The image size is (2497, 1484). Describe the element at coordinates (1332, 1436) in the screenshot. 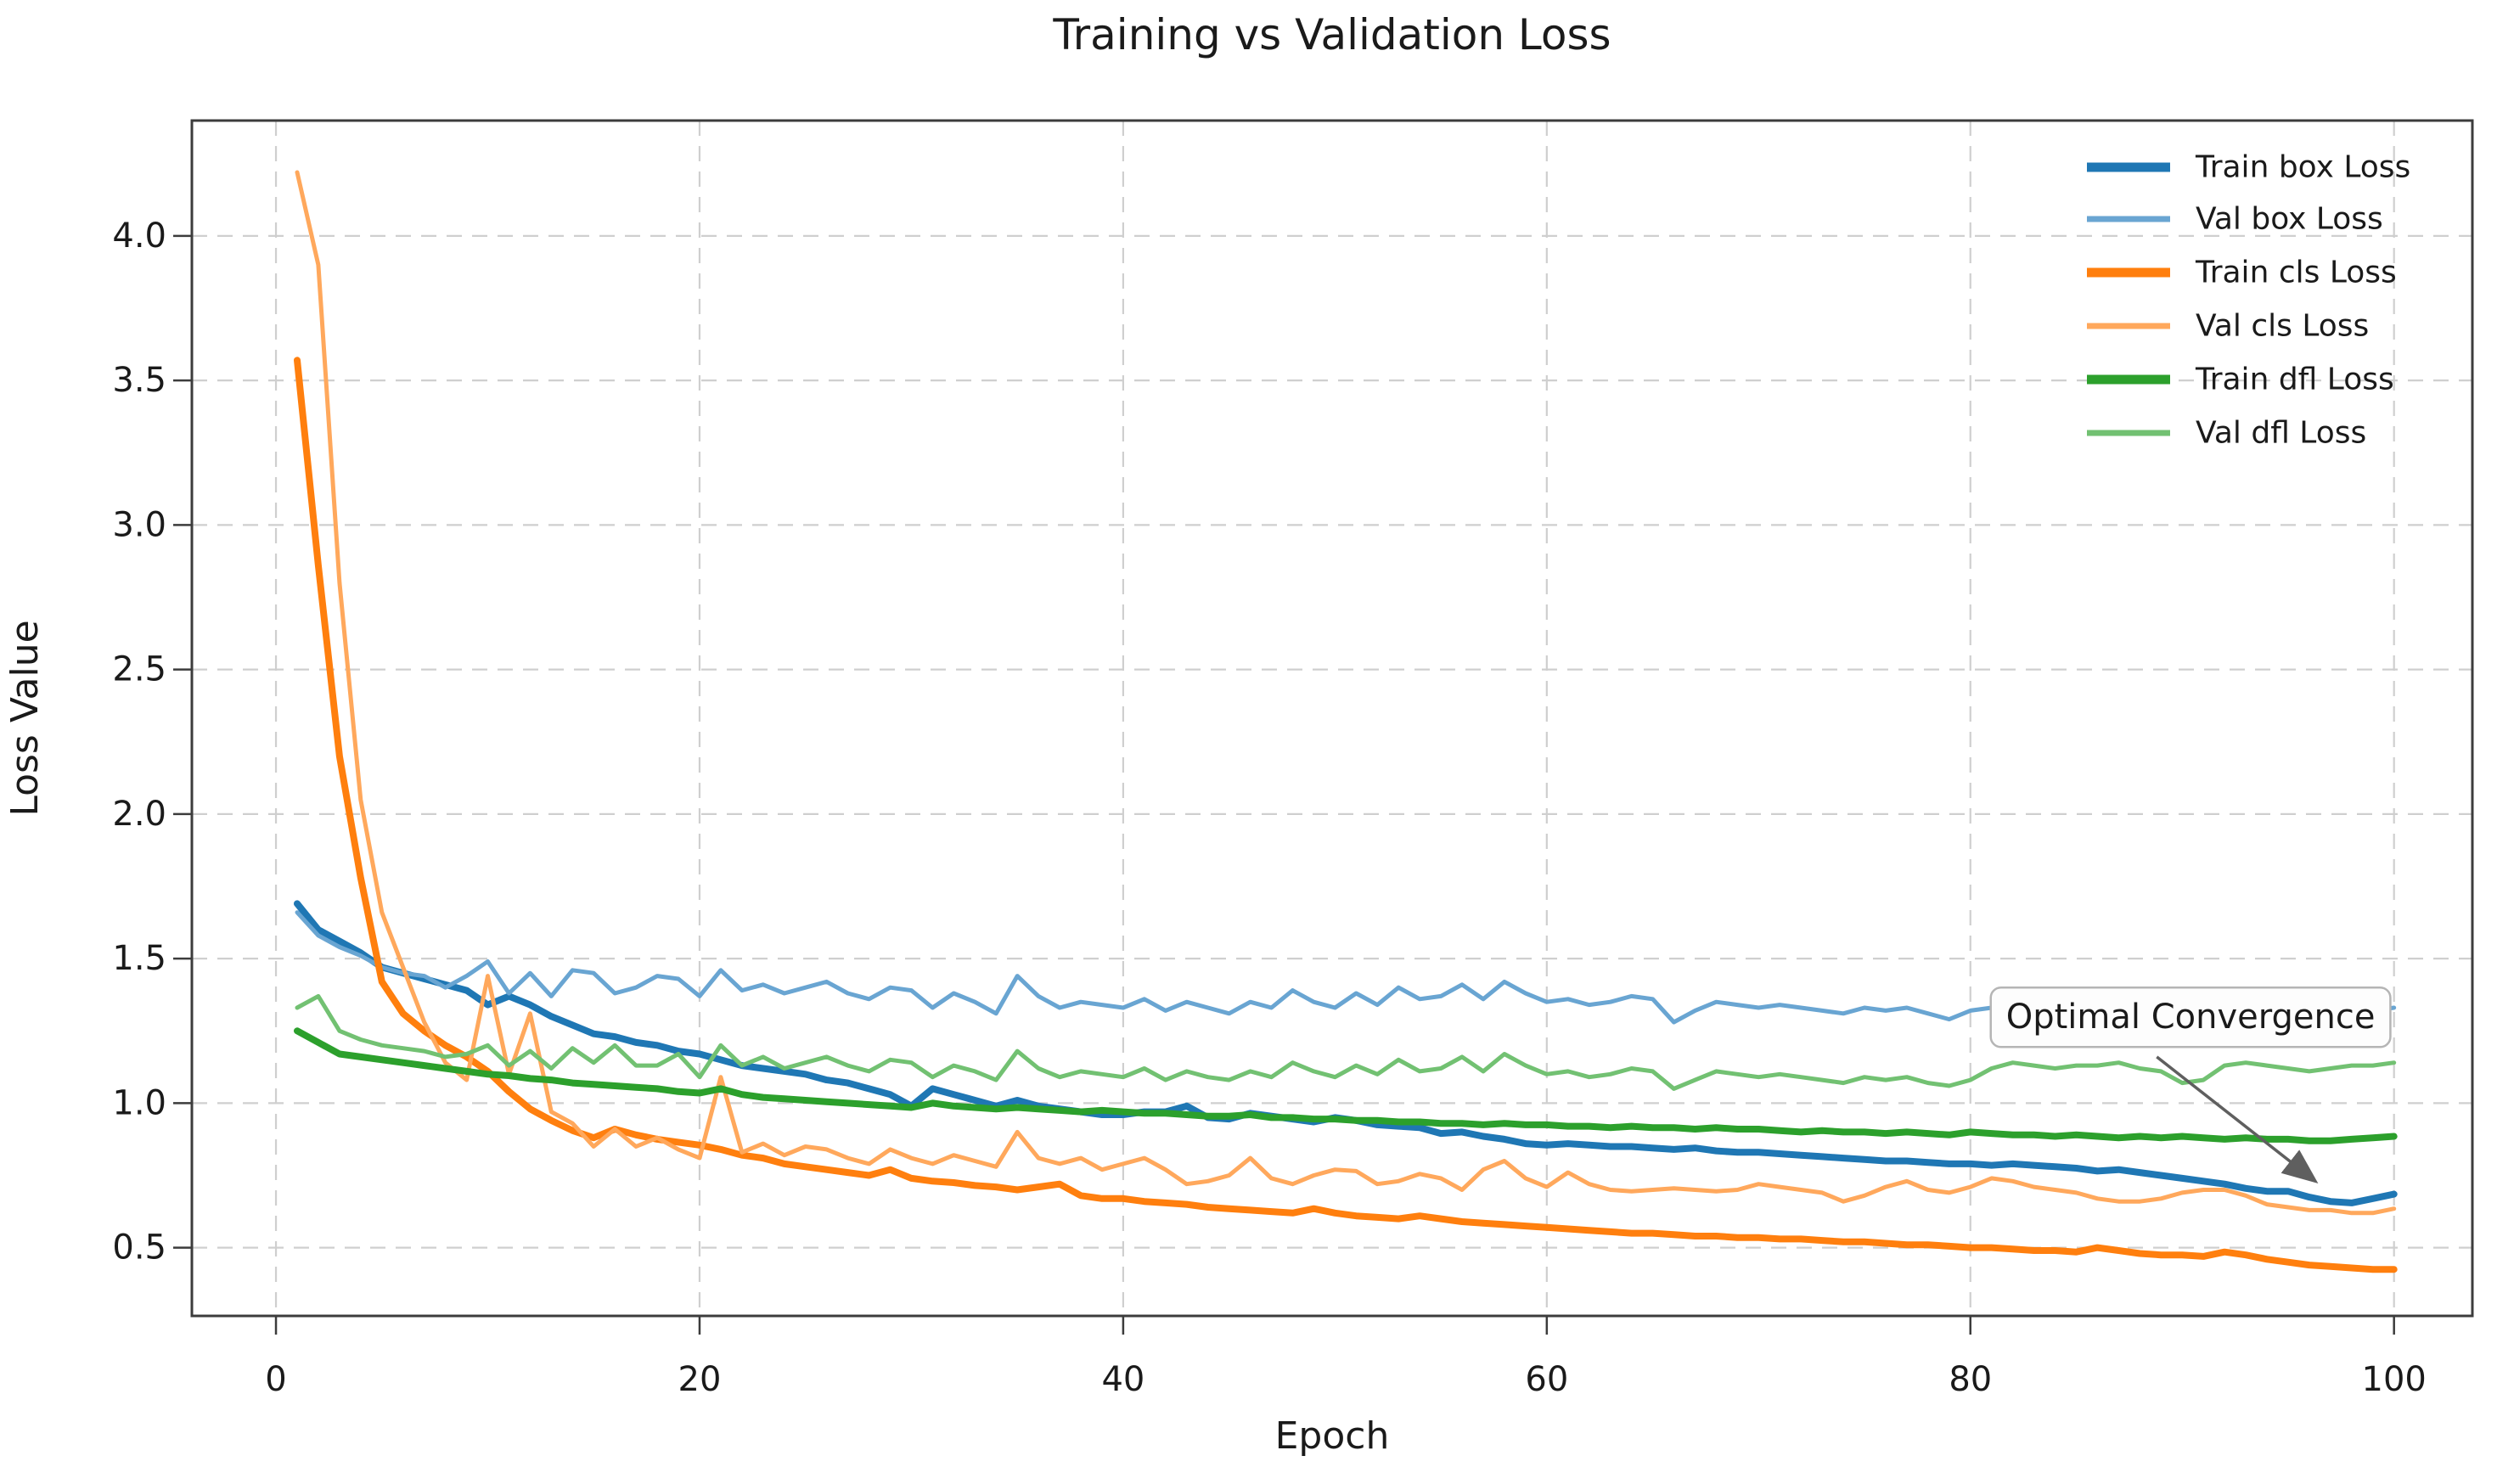

I see `x-axis-label: Epoch` at that location.